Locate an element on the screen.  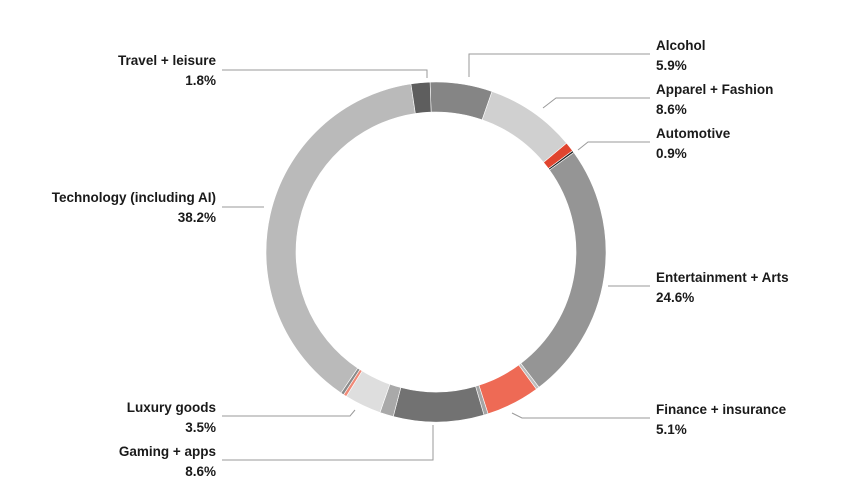
leader-line-finance is located at coordinates (580, 415).